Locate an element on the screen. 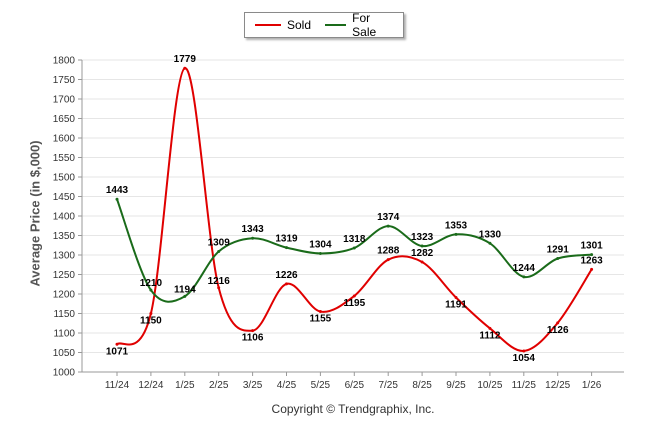  x-tick-label: 3/25 is located at coordinates (253, 385).